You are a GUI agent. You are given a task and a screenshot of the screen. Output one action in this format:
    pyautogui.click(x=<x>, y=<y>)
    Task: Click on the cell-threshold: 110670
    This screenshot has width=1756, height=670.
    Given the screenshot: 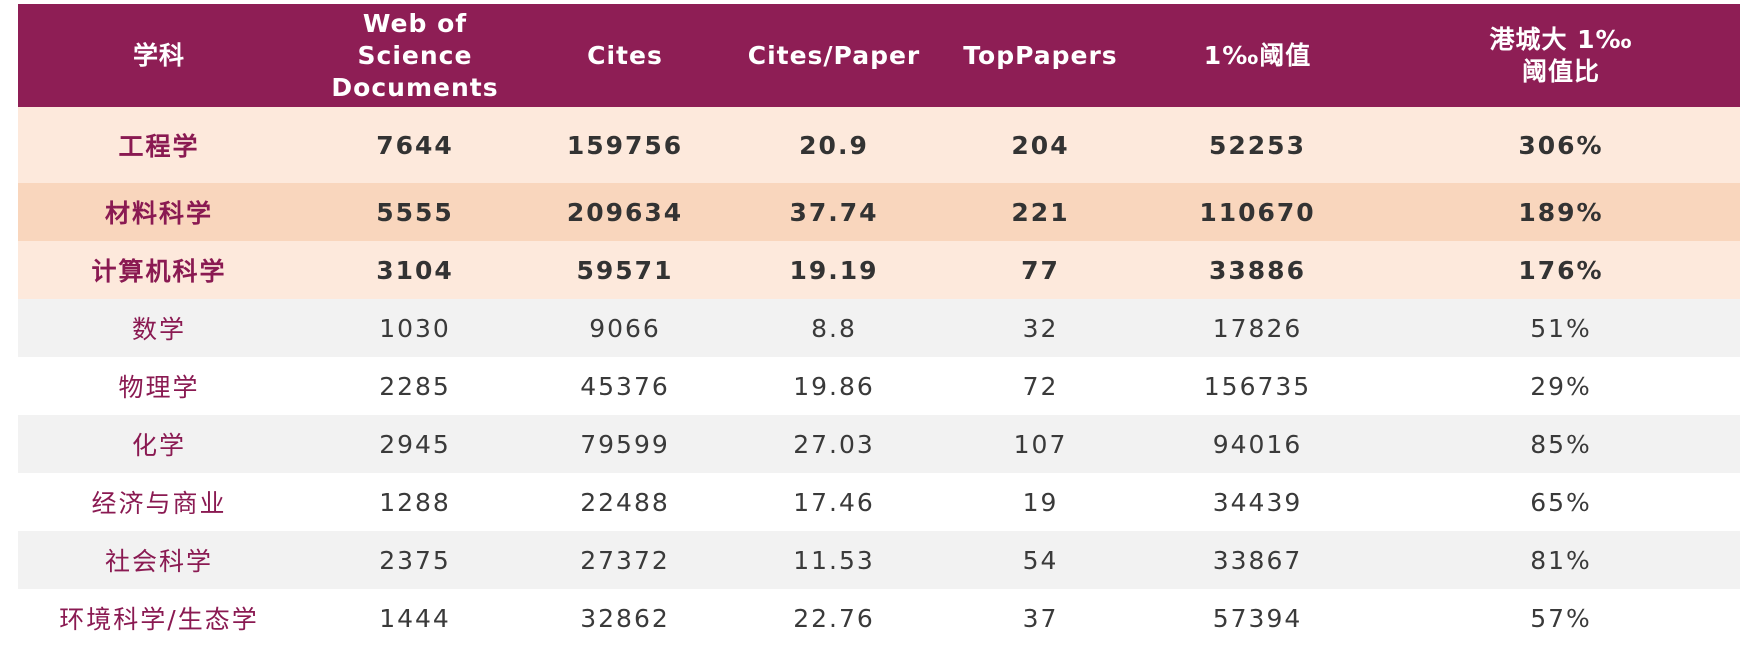 What is the action you would take?
    pyautogui.click(x=1257, y=212)
    